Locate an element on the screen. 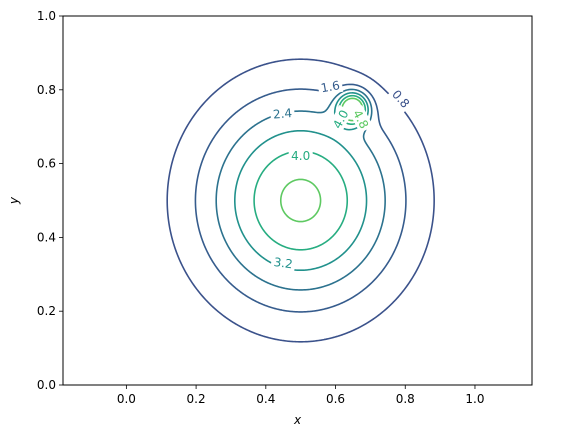  contour-label-group-1: 1.6 is located at coordinates (330, 86).